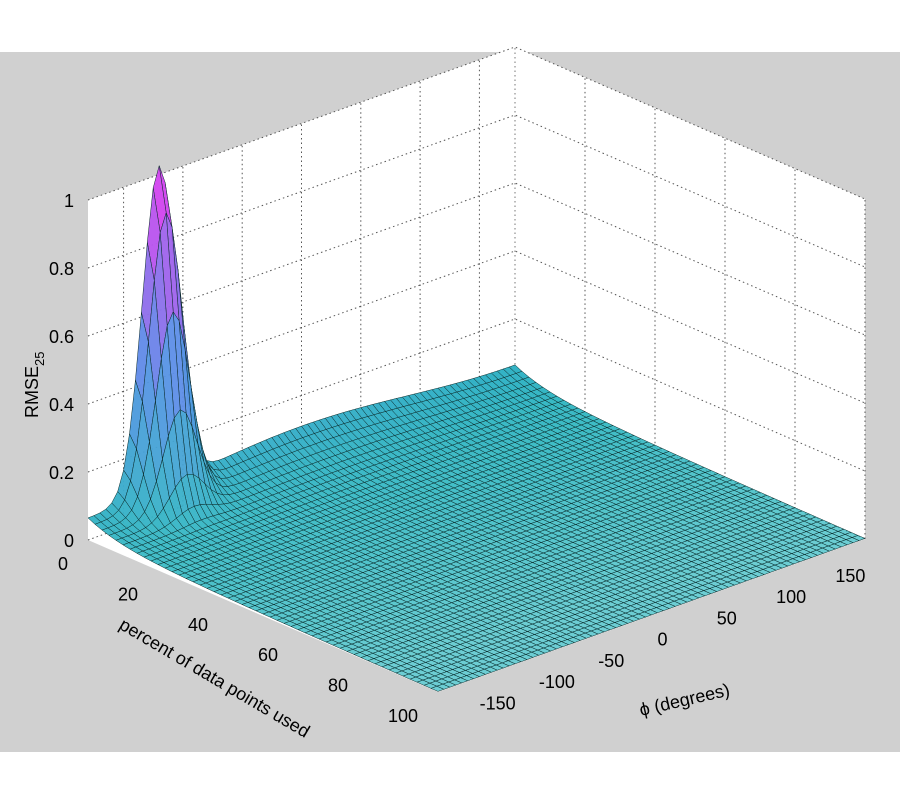 The width and height of the screenshot is (900, 800). I want to click on y-tick-label: 0, so click(663, 640).